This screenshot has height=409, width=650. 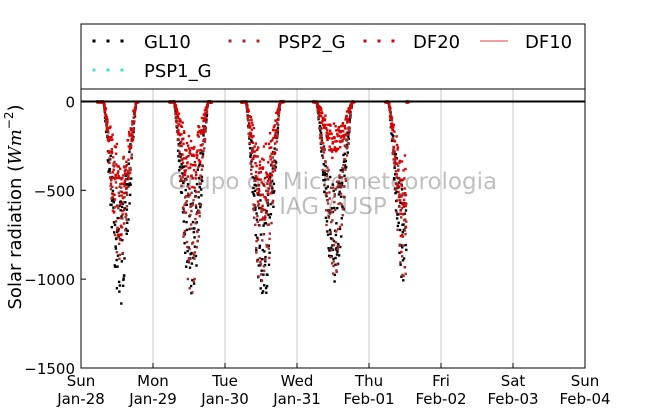 I want to click on legend-marker-psp1_g, so click(x=108, y=70).